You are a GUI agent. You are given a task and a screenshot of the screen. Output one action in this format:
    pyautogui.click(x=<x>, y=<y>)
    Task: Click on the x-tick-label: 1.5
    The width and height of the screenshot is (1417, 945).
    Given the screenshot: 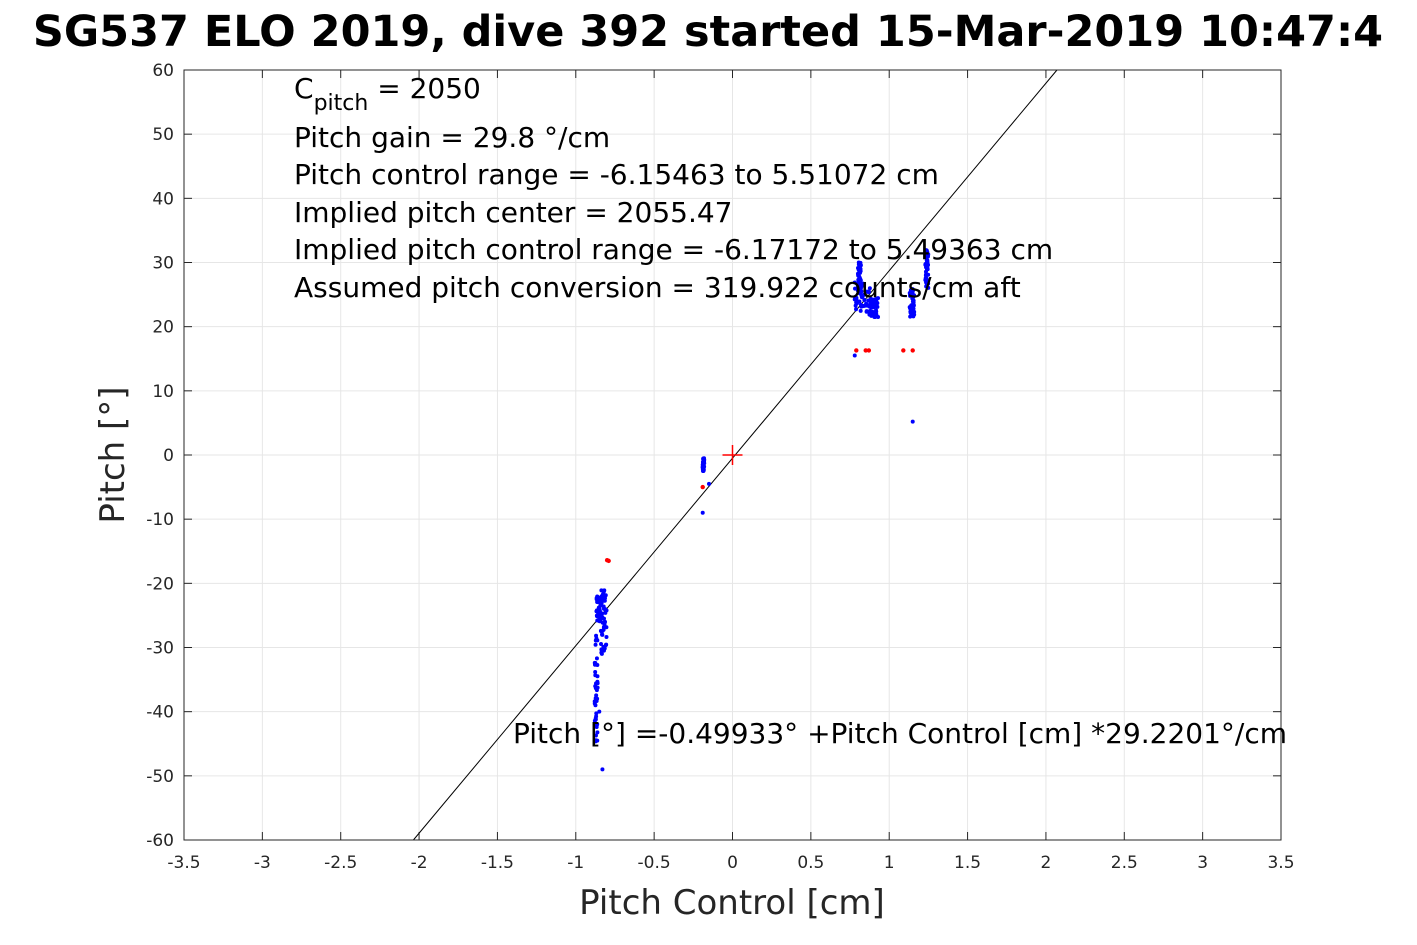 What is the action you would take?
    pyautogui.click(x=967, y=863)
    